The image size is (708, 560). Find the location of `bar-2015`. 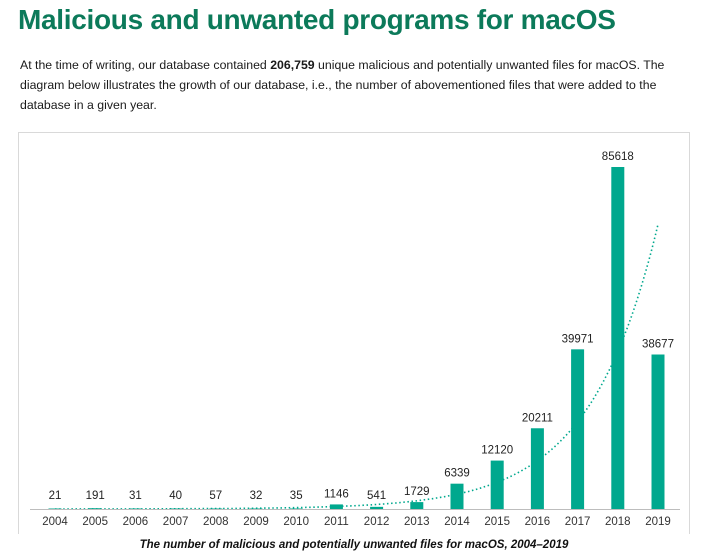

bar-2015 is located at coordinates (497, 484).